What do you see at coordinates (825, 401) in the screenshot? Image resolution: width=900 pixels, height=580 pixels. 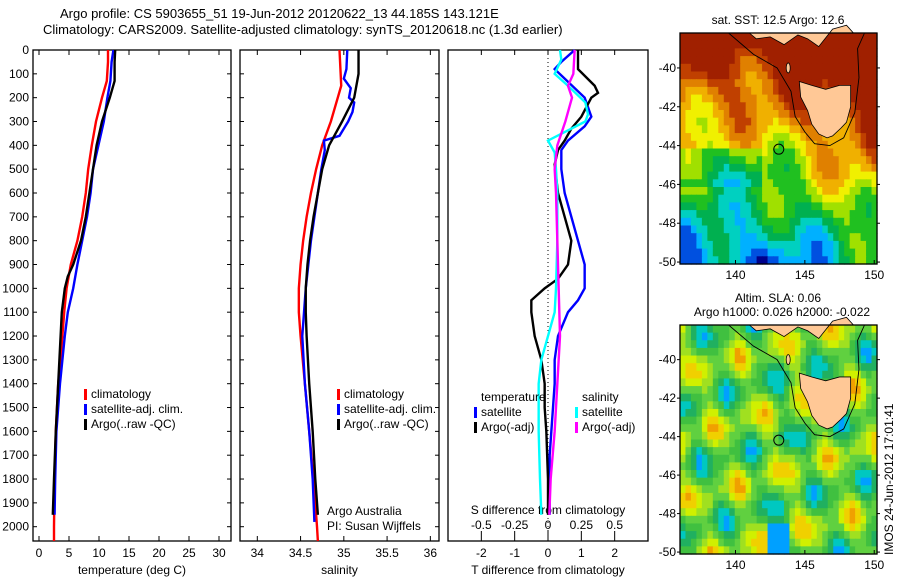 I see `sla-map-tasmania-land` at bounding box center [825, 401].